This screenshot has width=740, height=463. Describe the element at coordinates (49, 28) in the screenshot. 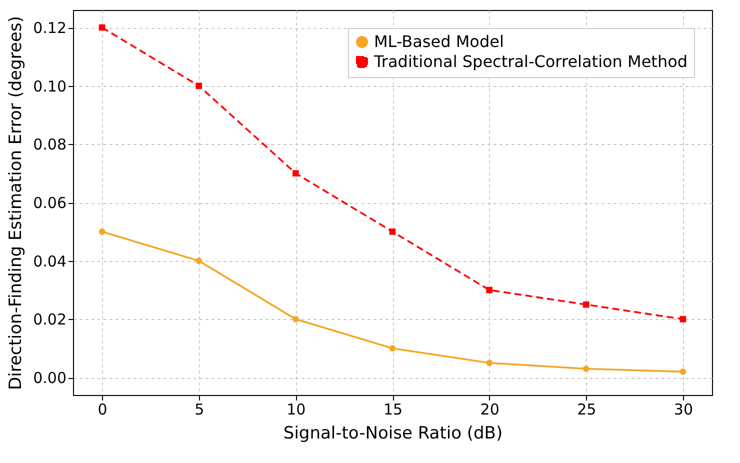

I see `y-tick-label: 0.12` at that location.